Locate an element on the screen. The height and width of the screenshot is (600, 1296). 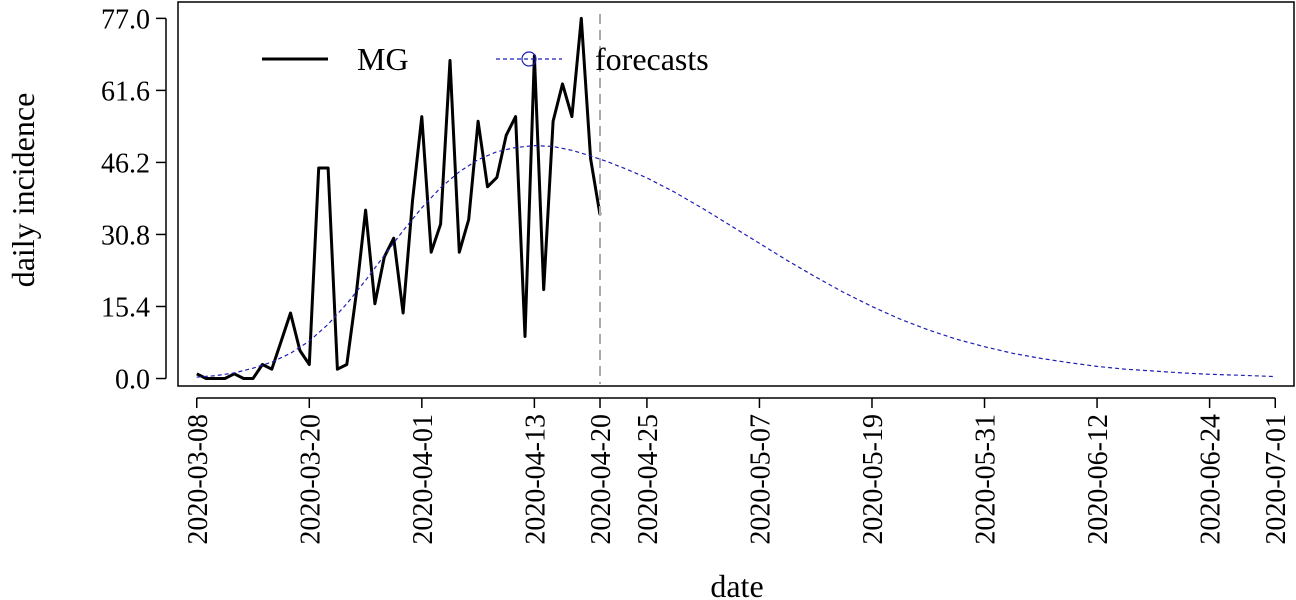
x-tick-label: 2020-04-25 is located at coordinates (648, 479).